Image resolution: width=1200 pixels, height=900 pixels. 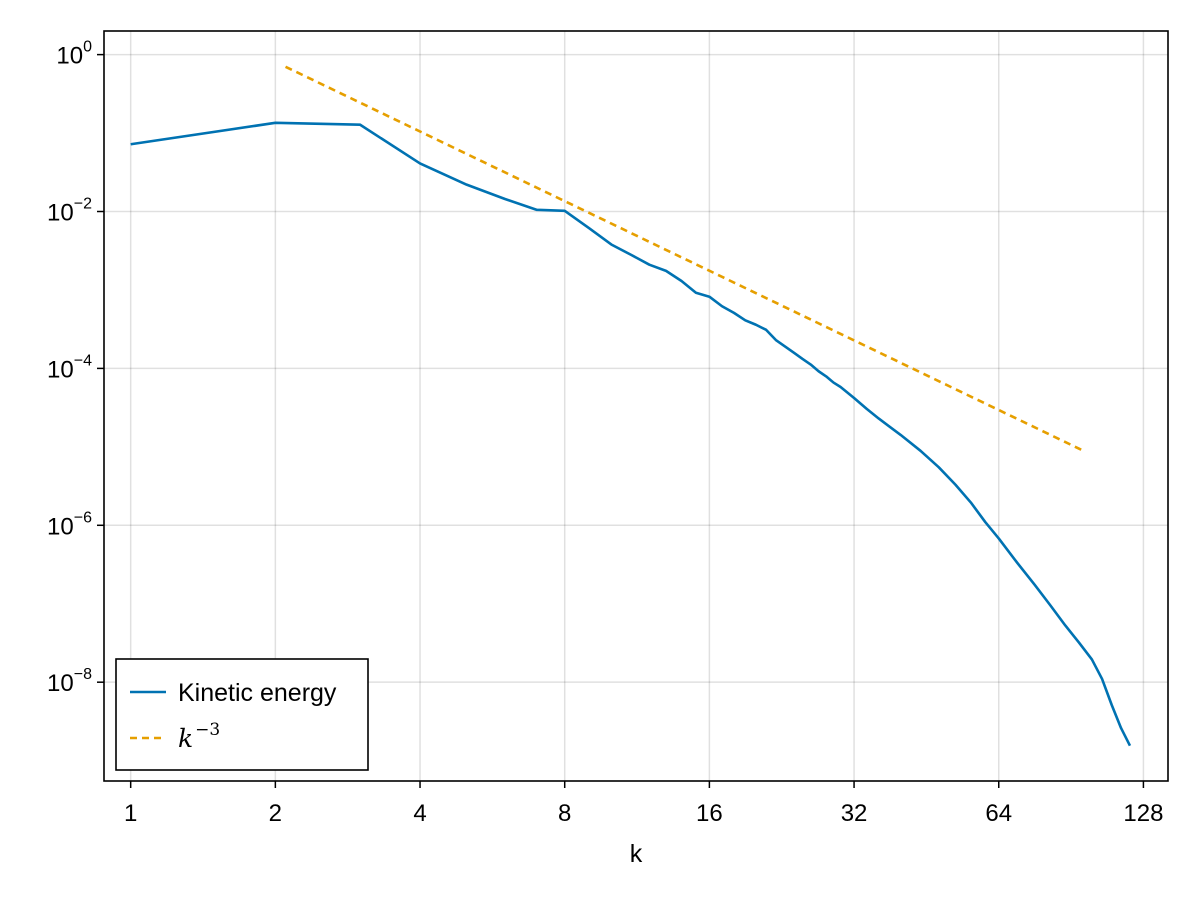 What do you see at coordinates (69, 211) in the screenshot?
I see `y-tick-label: 10⁻²` at bounding box center [69, 211].